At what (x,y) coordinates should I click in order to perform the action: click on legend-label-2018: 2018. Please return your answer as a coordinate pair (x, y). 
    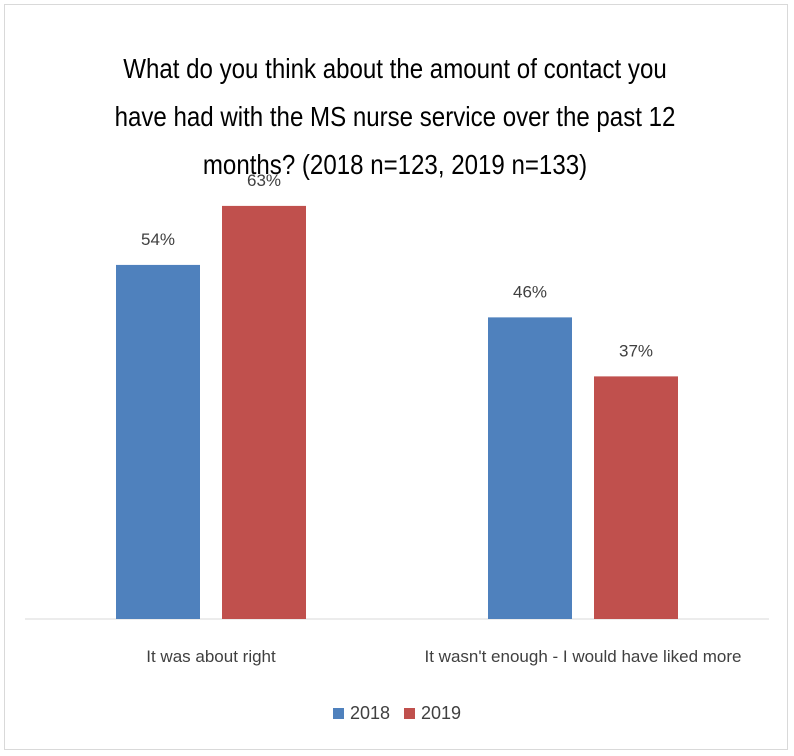
    Looking at the image, I should click on (369, 713).